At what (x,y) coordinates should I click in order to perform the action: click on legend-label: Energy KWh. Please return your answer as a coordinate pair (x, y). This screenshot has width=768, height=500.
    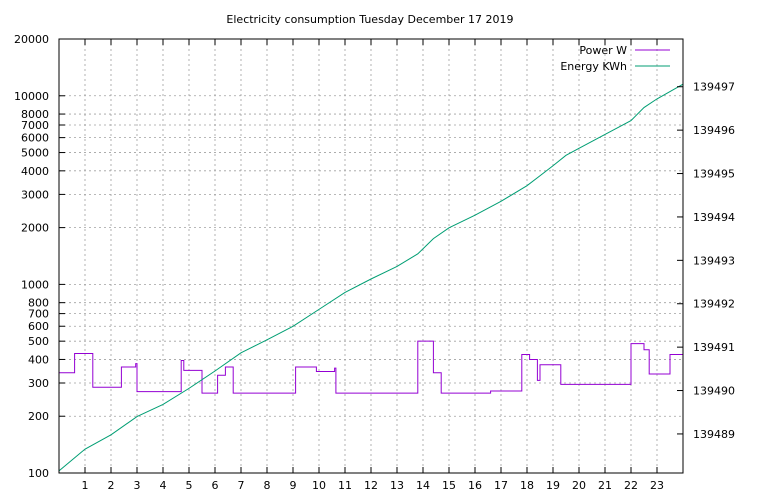
    Looking at the image, I should click on (593, 66).